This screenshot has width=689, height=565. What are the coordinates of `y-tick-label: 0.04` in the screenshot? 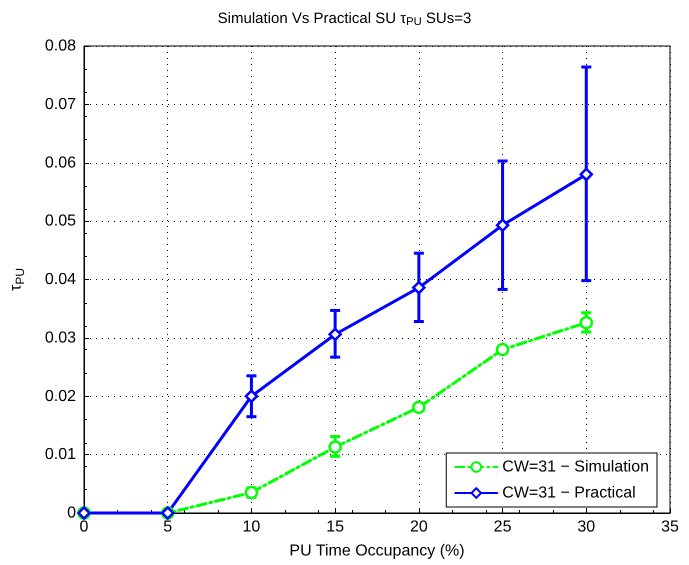 It's located at (60, 279).